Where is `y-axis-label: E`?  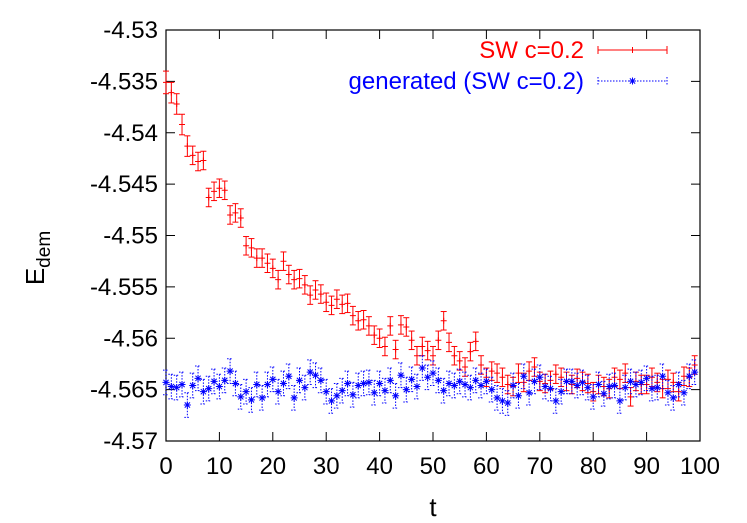
y-axis-label: E is located at coordinates (35, 276).